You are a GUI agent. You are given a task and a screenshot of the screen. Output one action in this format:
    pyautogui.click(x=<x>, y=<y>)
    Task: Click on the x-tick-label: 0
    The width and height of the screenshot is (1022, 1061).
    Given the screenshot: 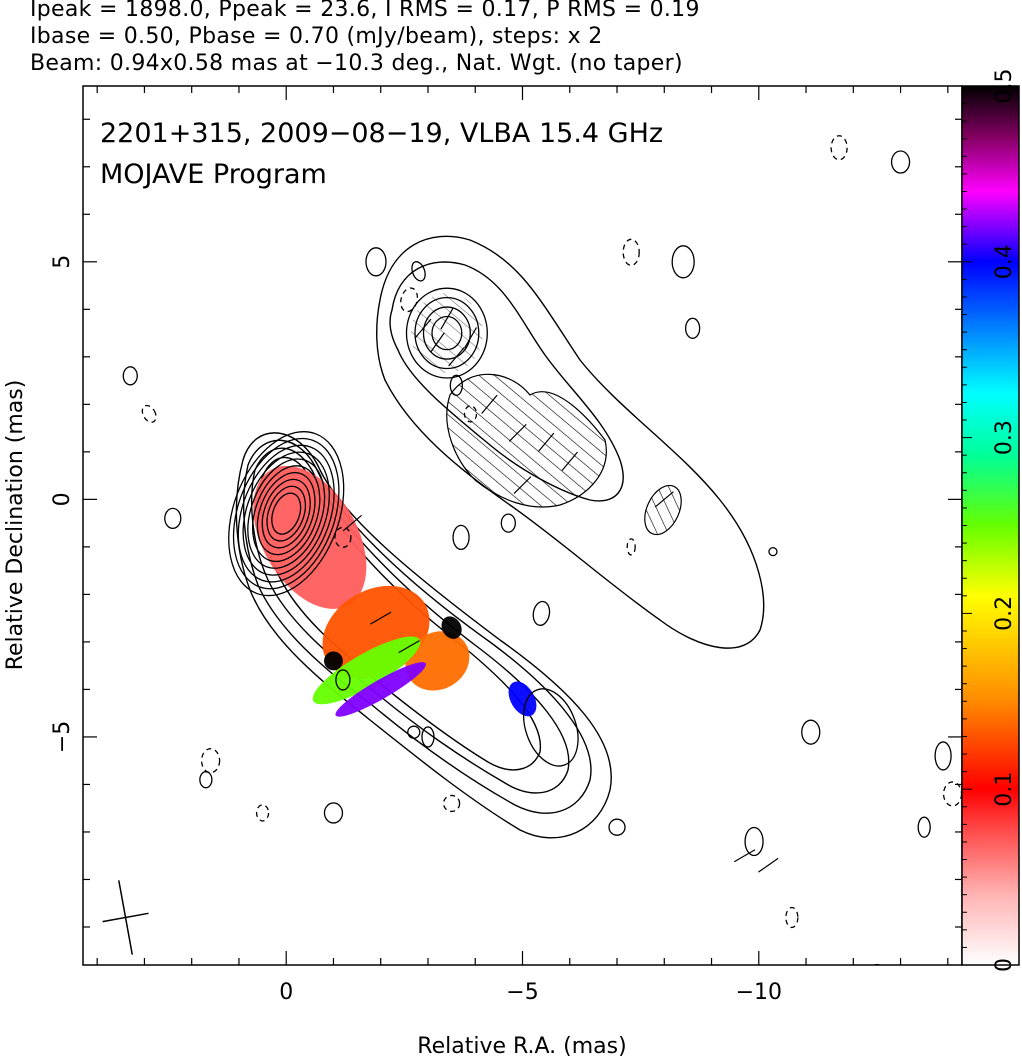 What is the action you would take?
    pyautogui.click(x=286, y=992)
    